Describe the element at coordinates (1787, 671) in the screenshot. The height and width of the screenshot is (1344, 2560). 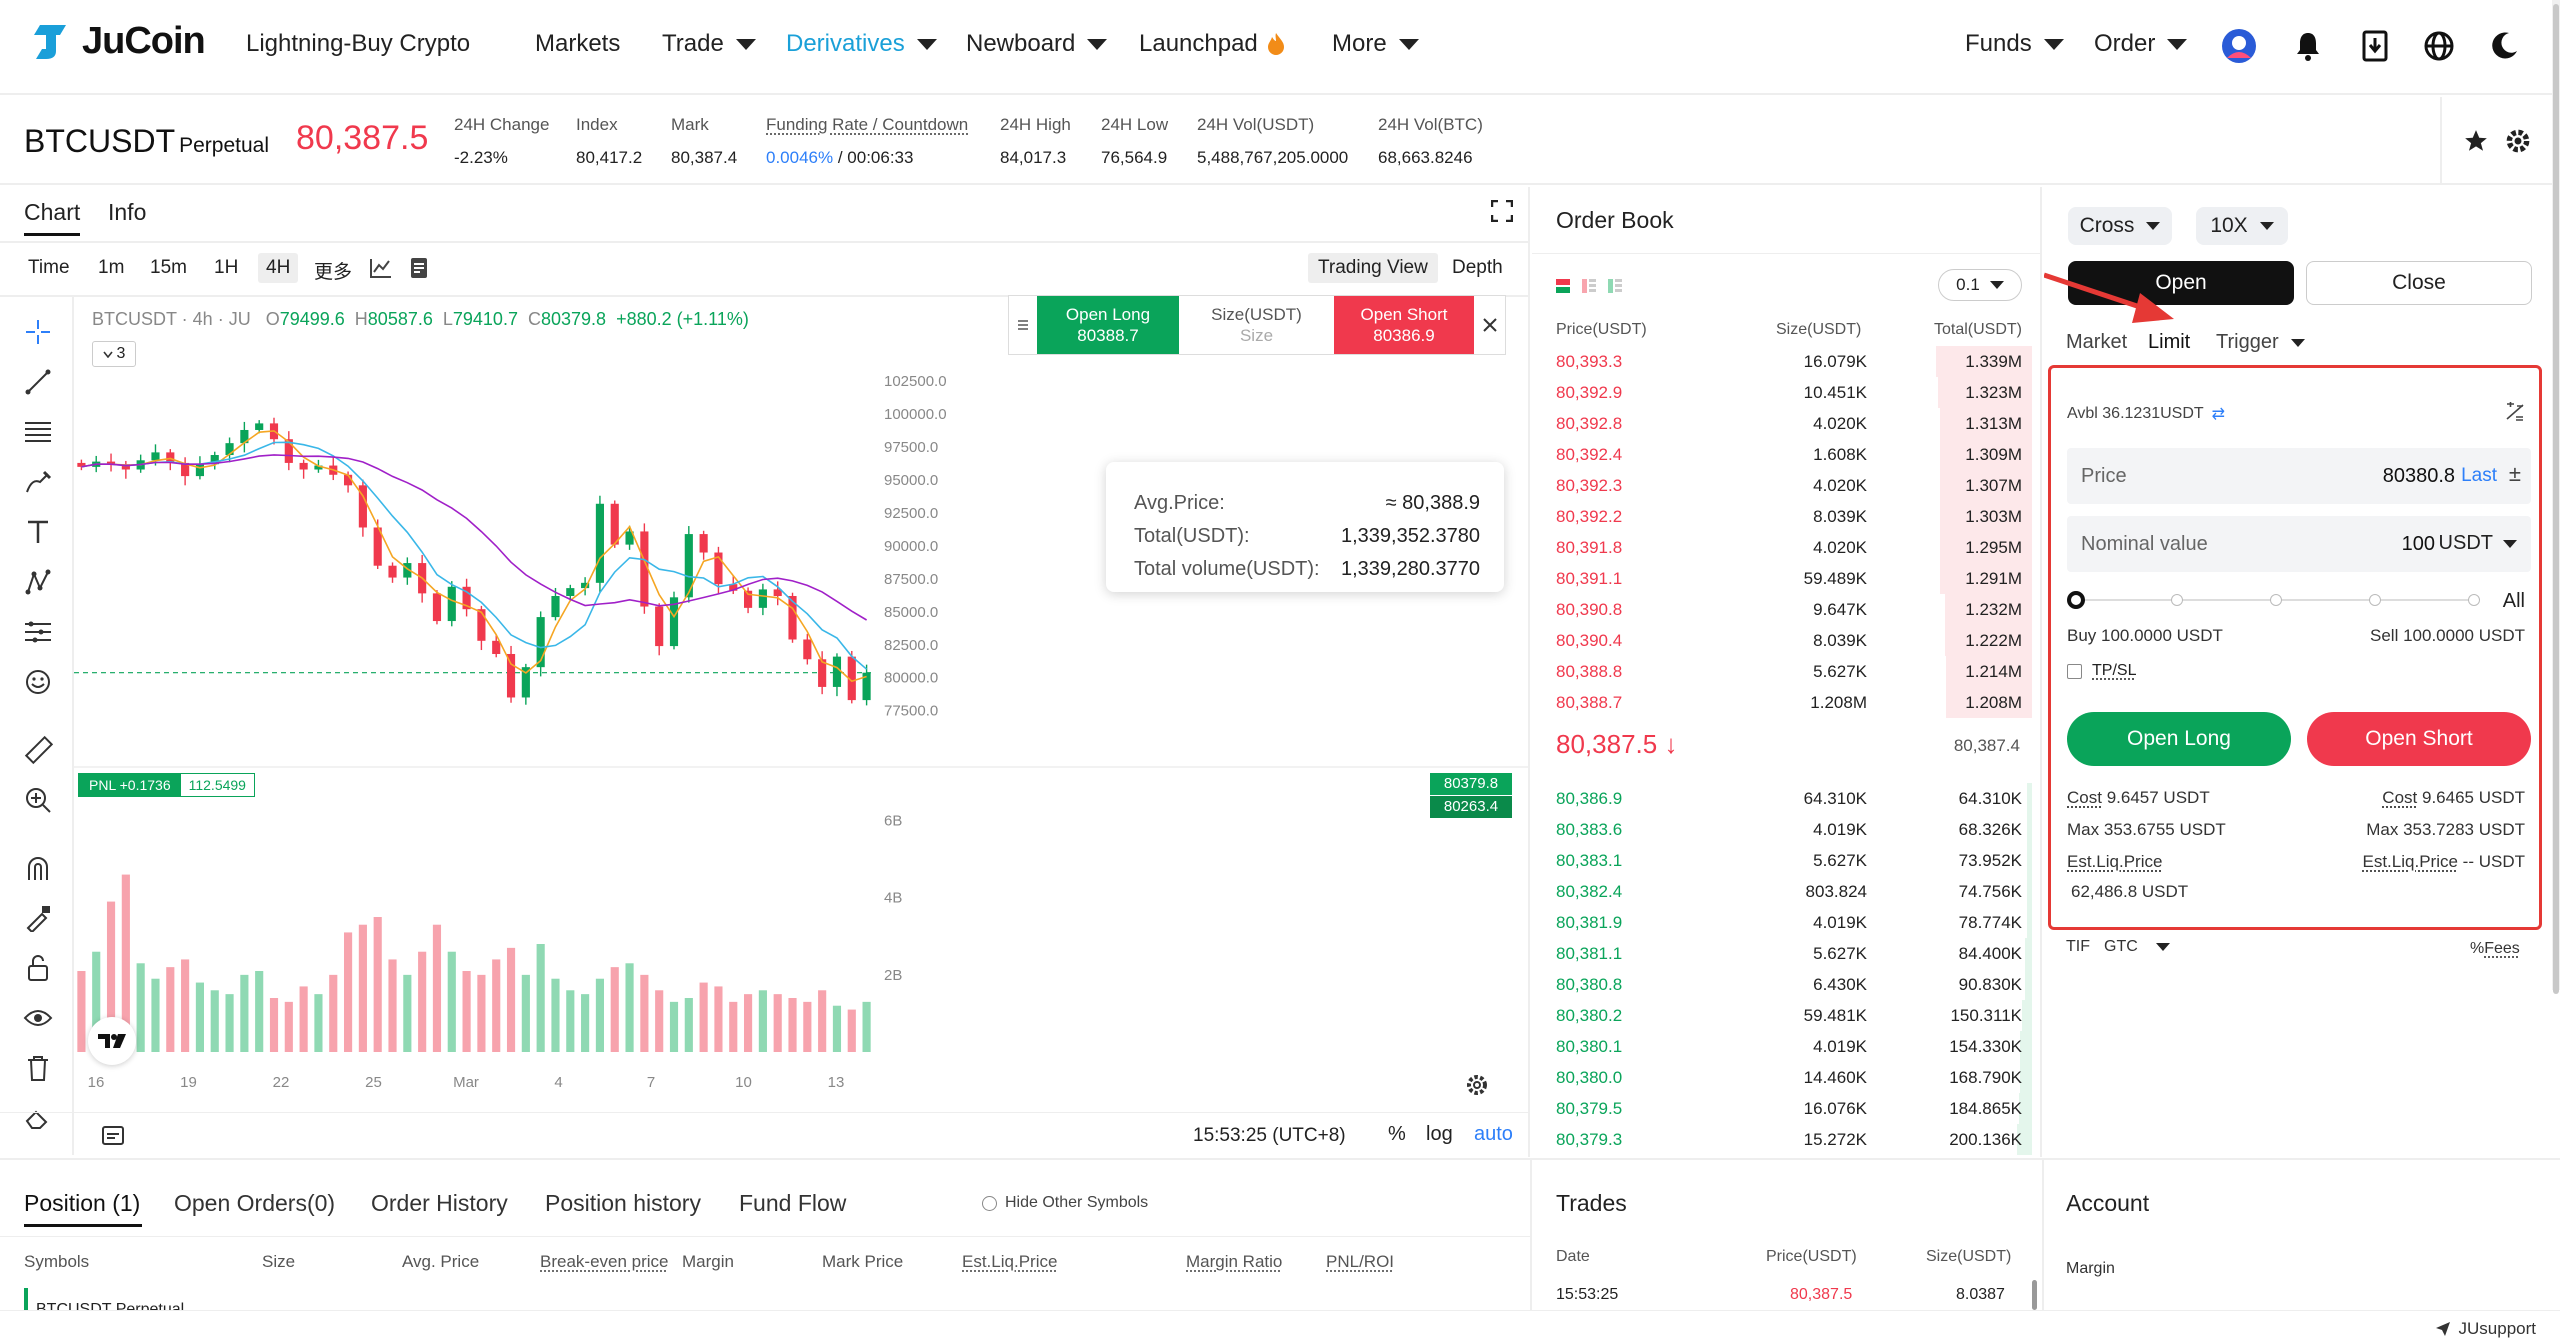
I see `ask-row: 80,388.8 5.627K 1.214M` at that location.